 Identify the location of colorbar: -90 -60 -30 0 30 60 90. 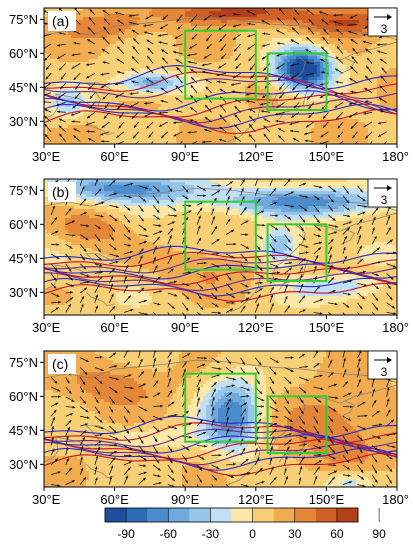
(245, 524).